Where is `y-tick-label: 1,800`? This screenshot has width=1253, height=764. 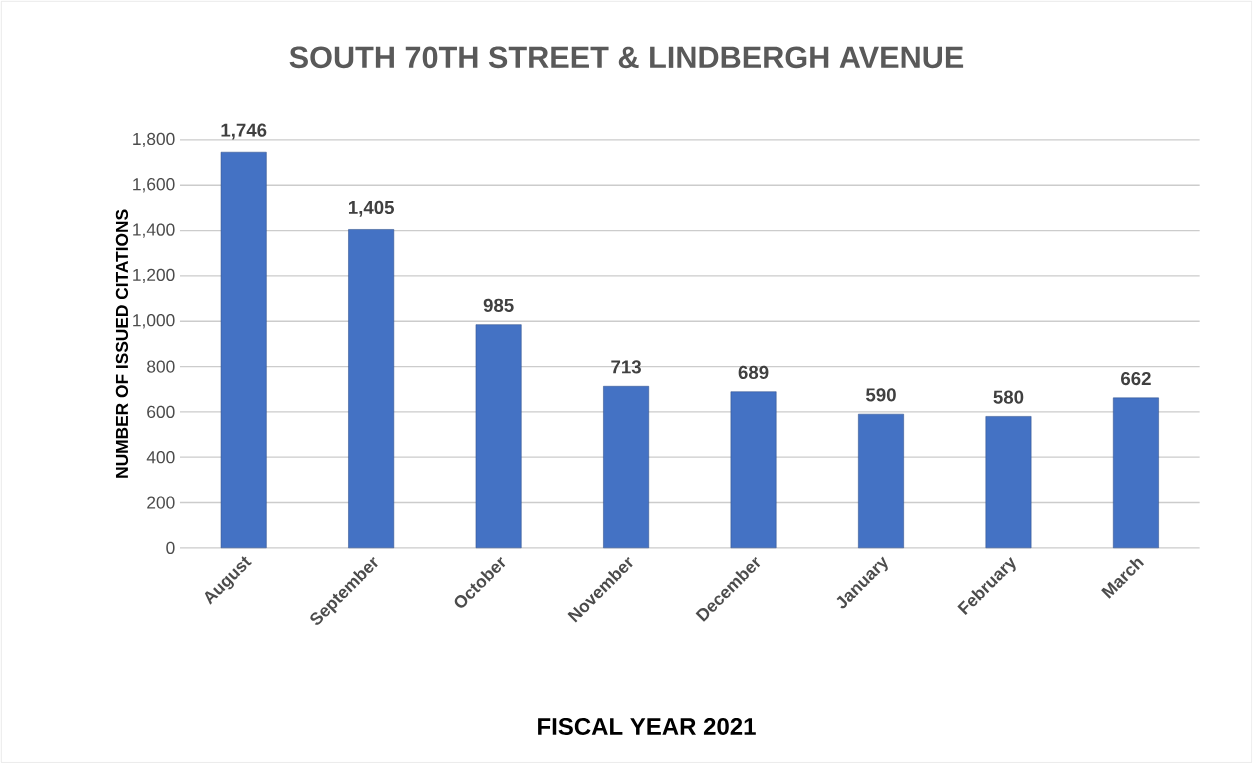
y-tick-label: 1,800 is located at coordinates (154, 140).